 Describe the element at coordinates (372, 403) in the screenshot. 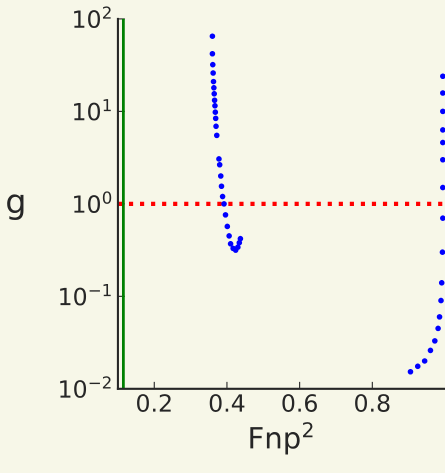

I see `x-tick-label: 0.8` at that location.